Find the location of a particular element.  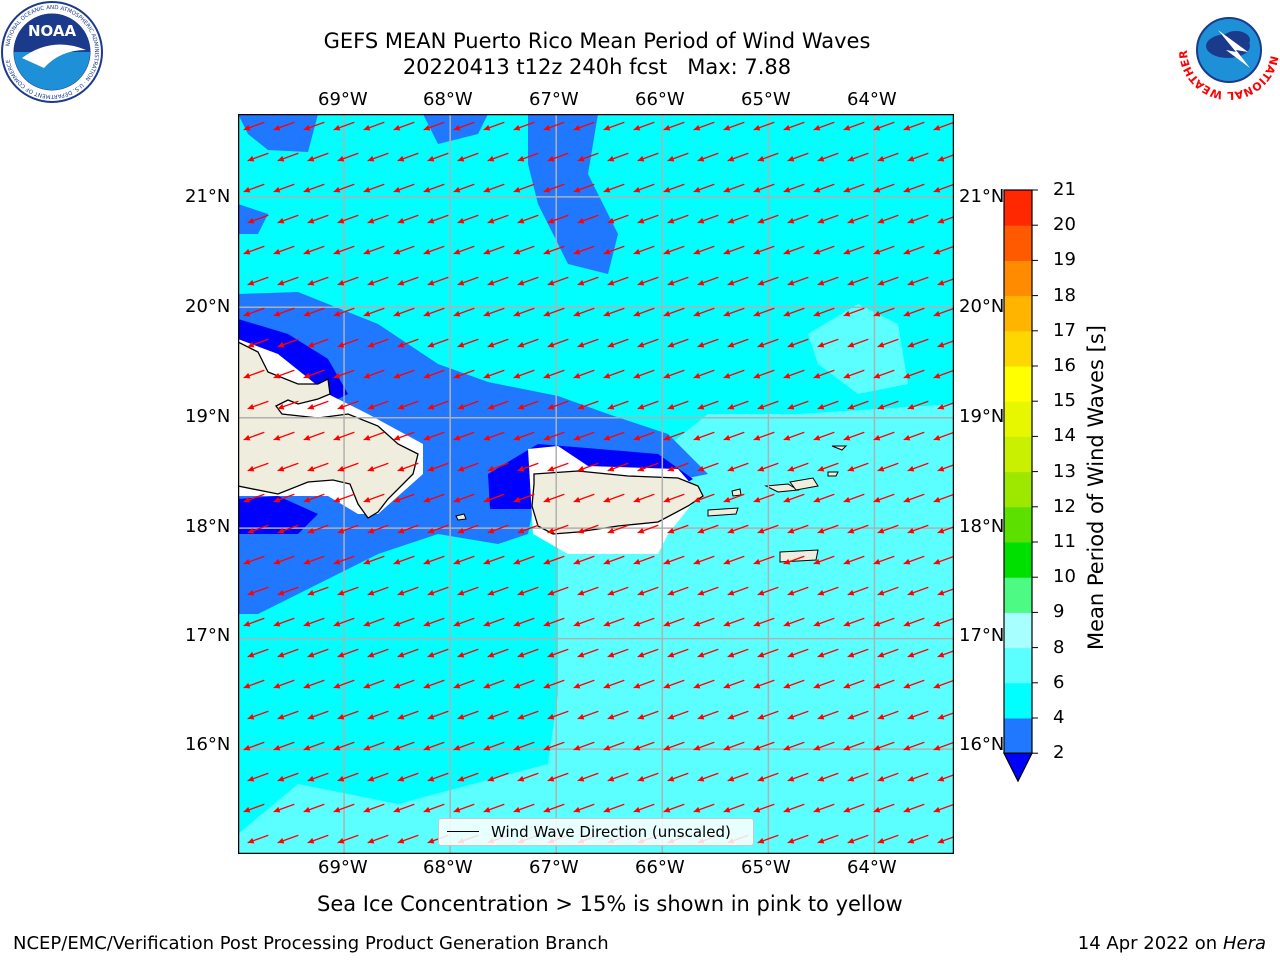

legend-label: Wind Wave Direction (unscaled) is located at coordinates (611, 832).